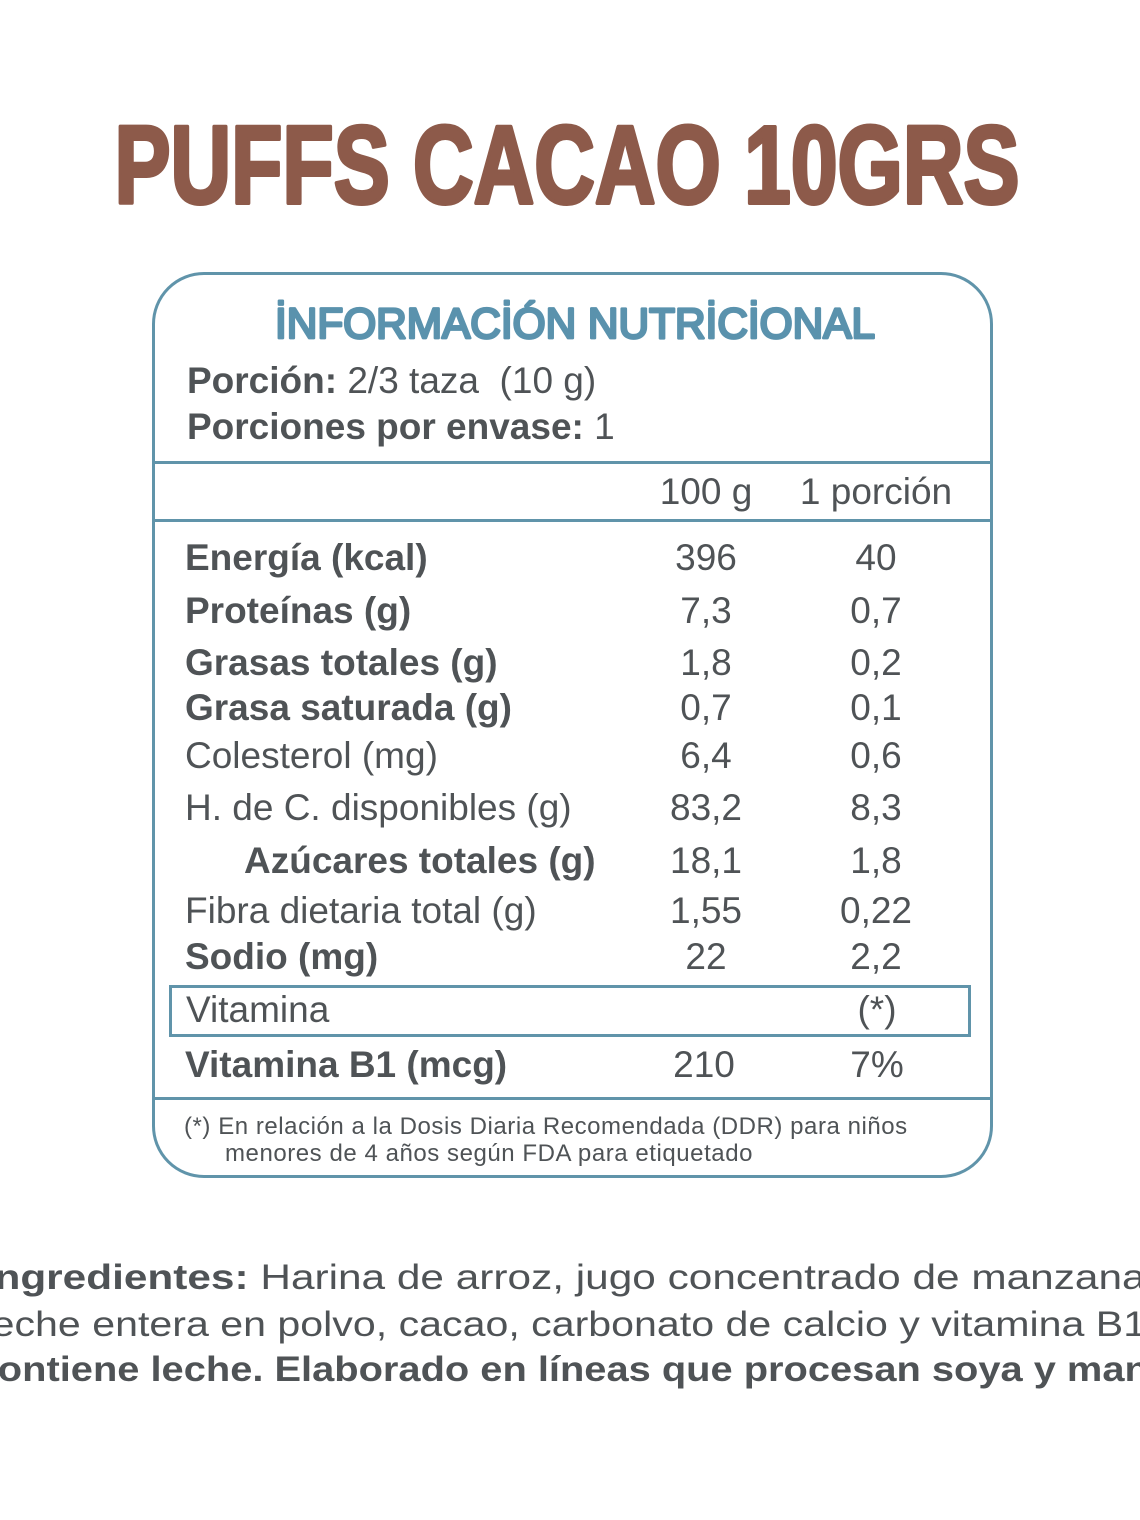 The height and width of the screenshot is (1520, 1140). What do you see at coordinates (575, 324) in the screenshot?
I see `svg-text: İNFORMACİÓN NUTRİCİONAL` at bounding box center [575, 324].